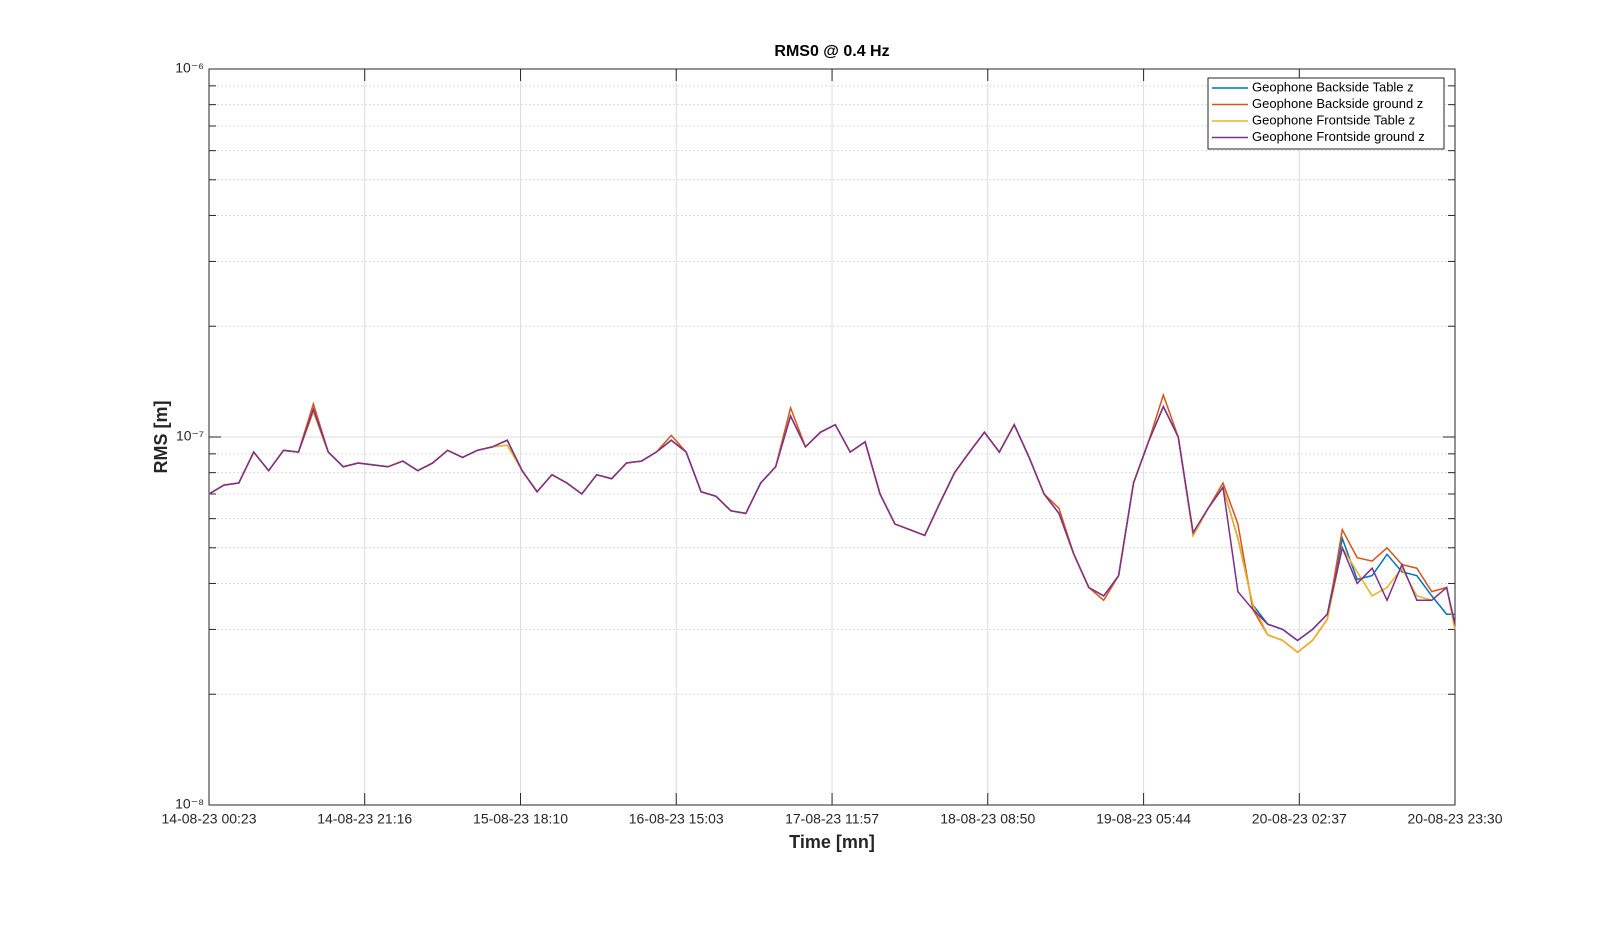 The image size is (1600, 948). Describe the element at coordinates (987, 819) in the screenshot. I see `x-tick-label: 18-08-23 08:50` at that location.